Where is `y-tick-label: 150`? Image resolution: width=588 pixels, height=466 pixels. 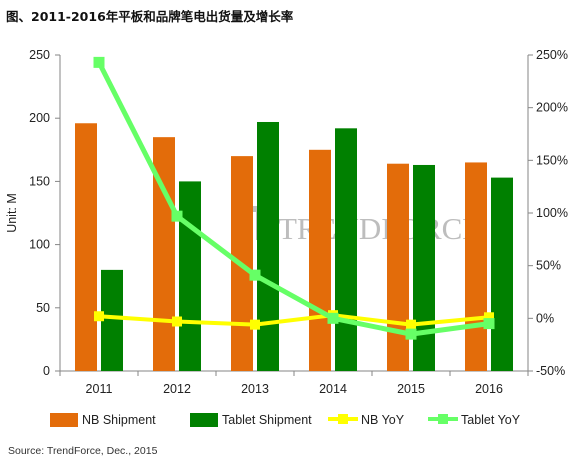
y-tick-label: 150 is located at coordinates (39, 181).